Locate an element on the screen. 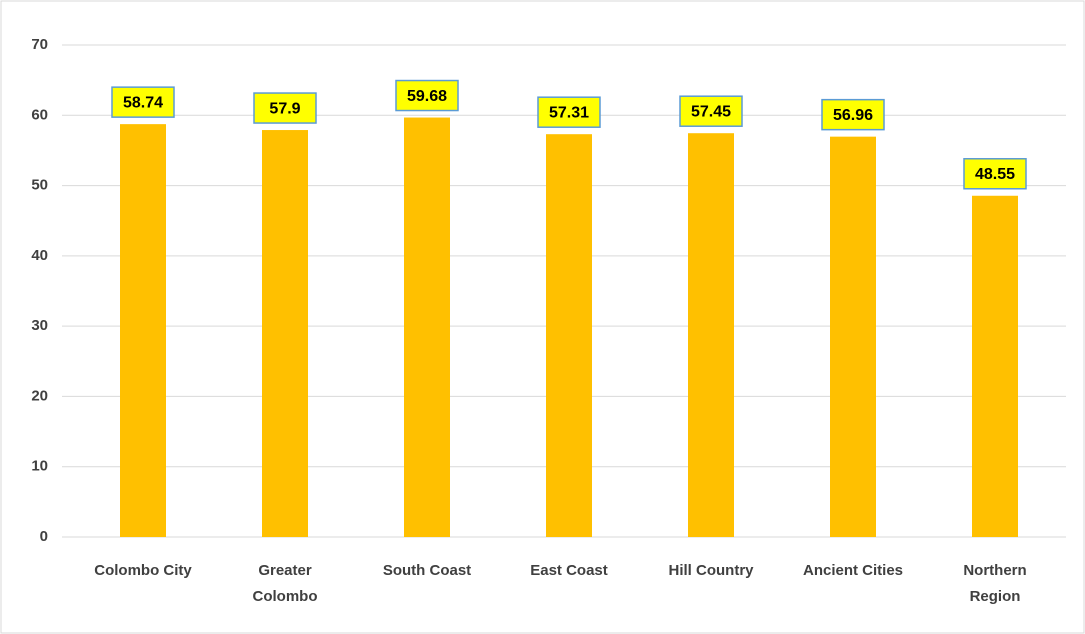 Image resolution: width=1085 pixels, height=634 pixels. data-label: 58.74 is located at coordinates (143, 102).